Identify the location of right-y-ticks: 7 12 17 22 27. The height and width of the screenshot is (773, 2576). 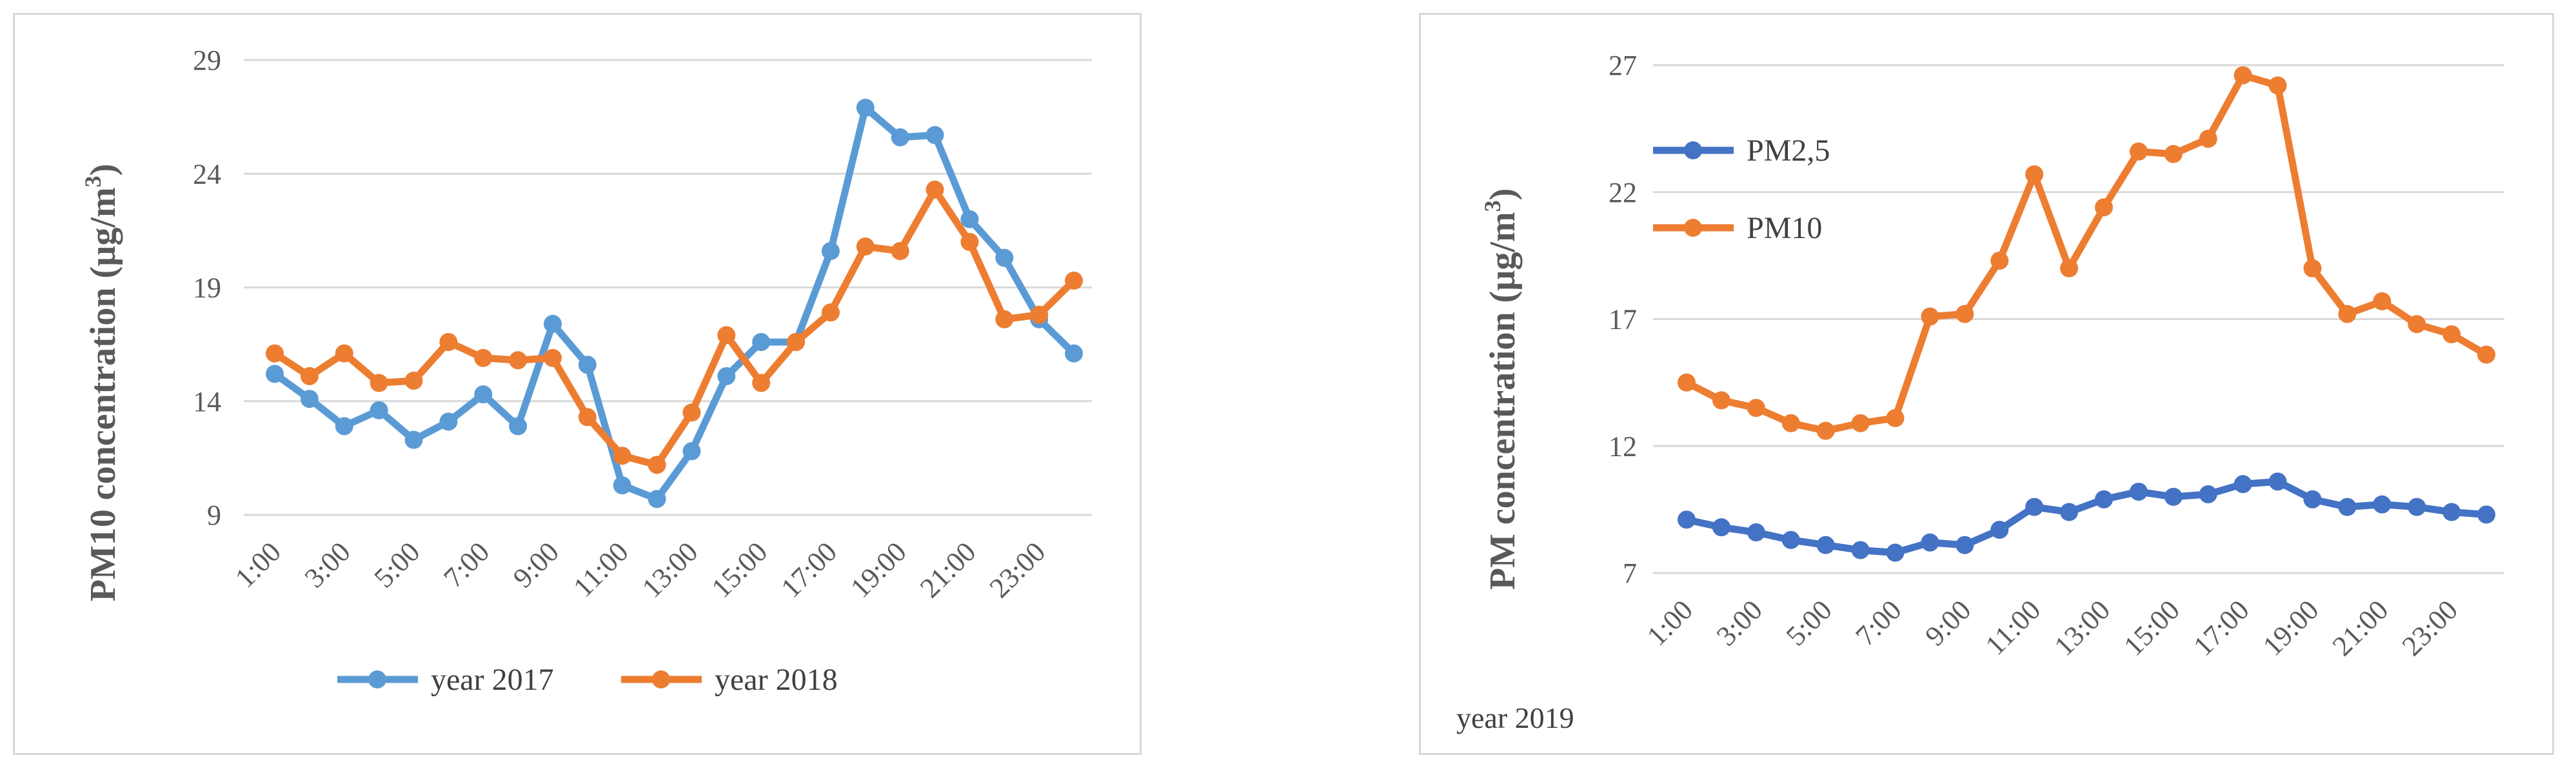
(1623, 319).